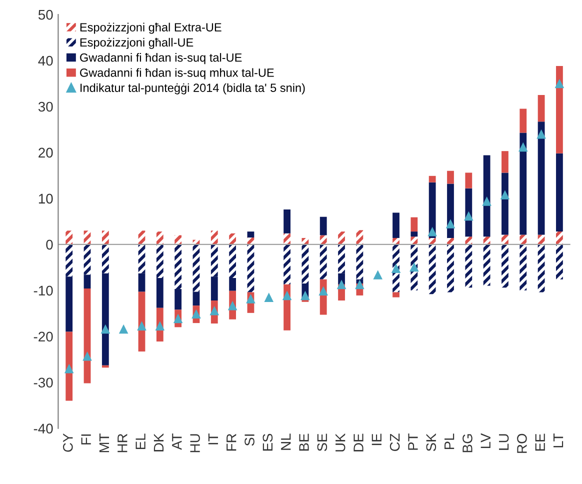  I want to click on x-tick-label: FI, so click(86, 439).